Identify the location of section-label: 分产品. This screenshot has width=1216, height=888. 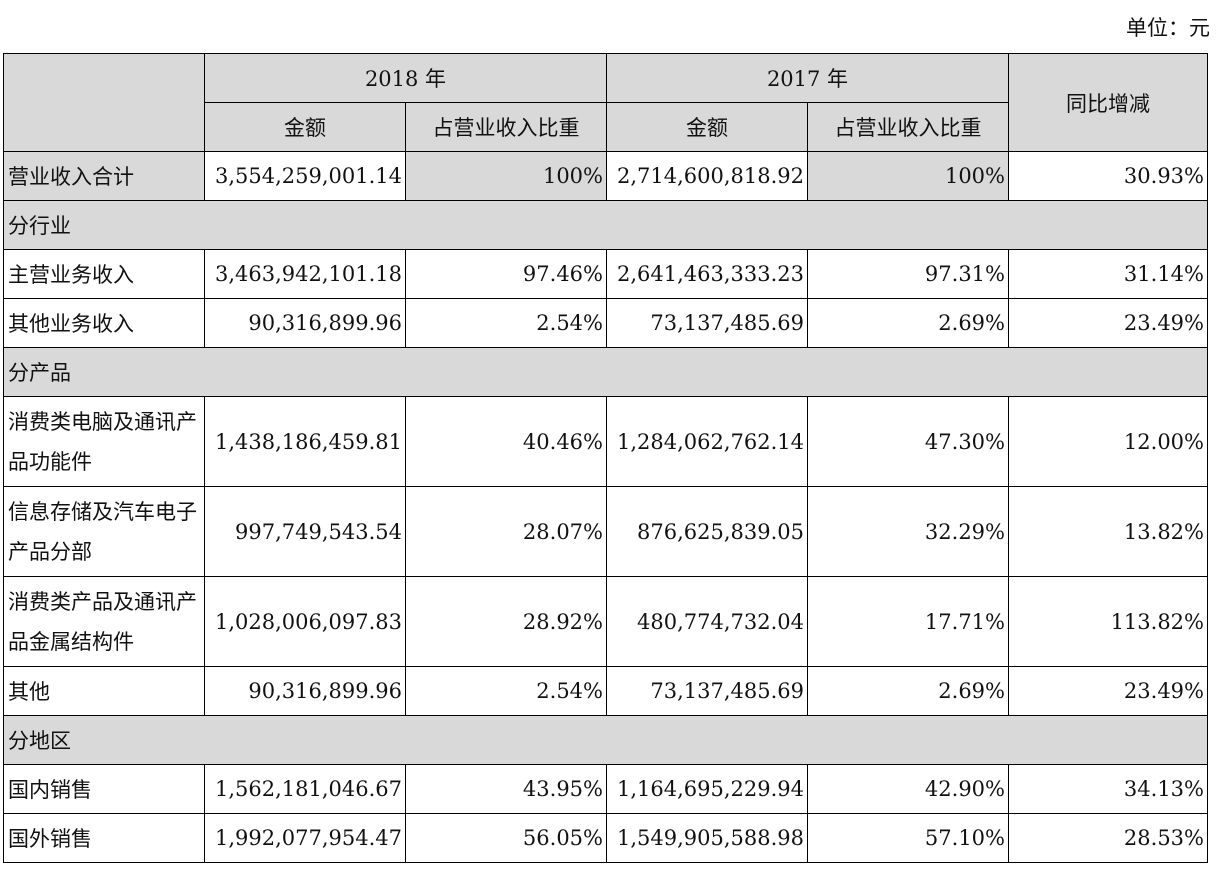
(605, 372).